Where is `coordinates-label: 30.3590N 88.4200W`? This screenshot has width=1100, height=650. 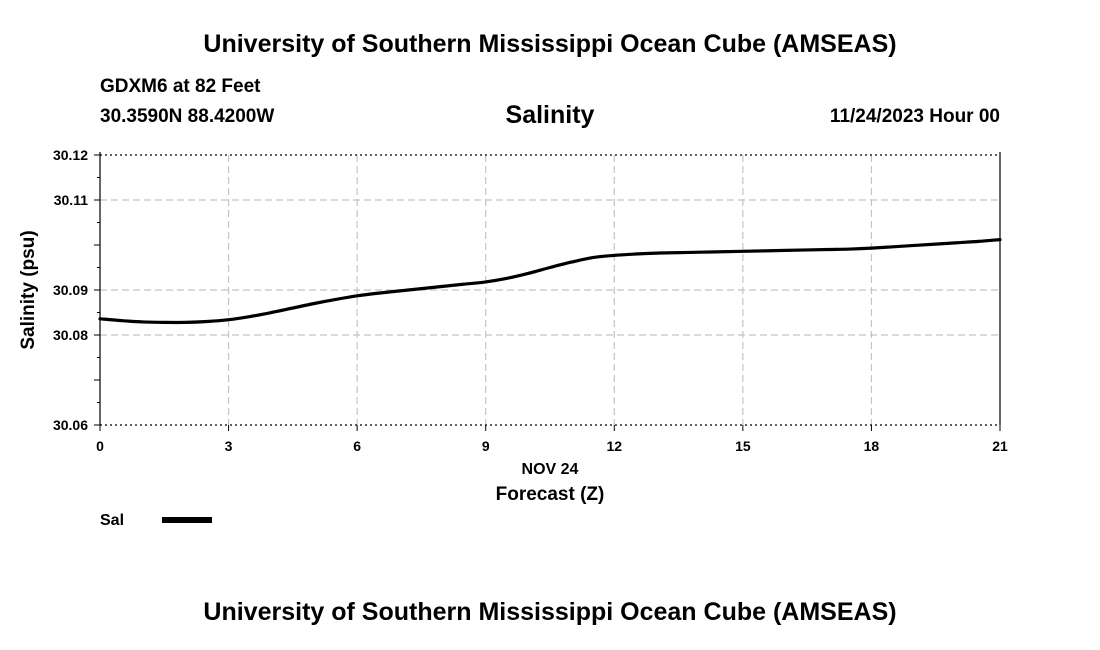 coordinates-label: 30.3590N 88.4200W is located at coordinates (187, 116).